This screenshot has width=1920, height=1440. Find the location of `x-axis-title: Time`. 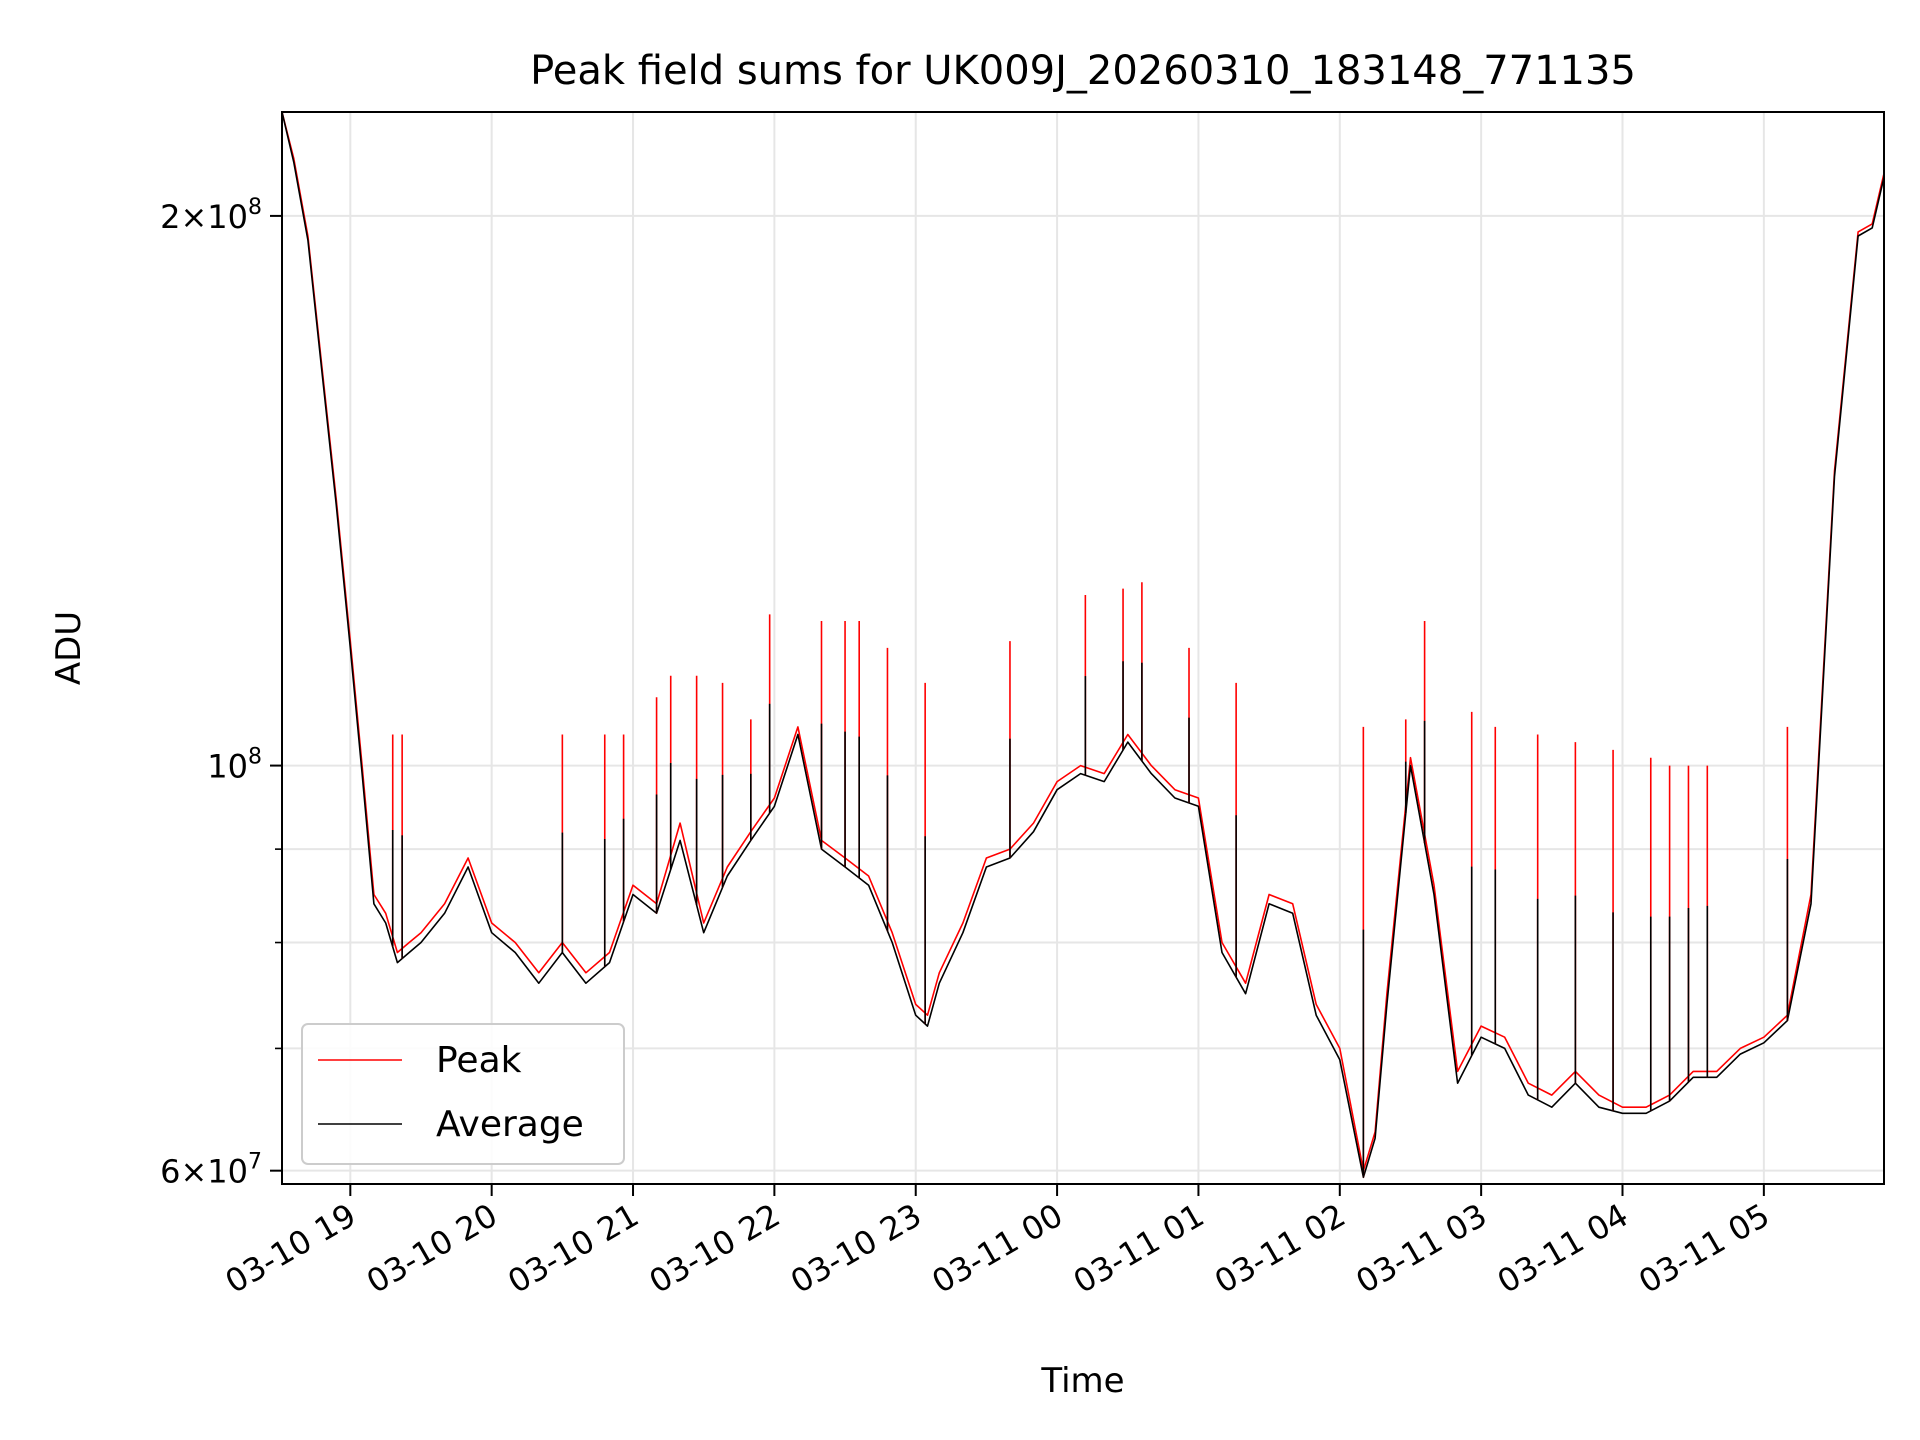

x-axis-title: Time is located at coordinates (1082, 1381).